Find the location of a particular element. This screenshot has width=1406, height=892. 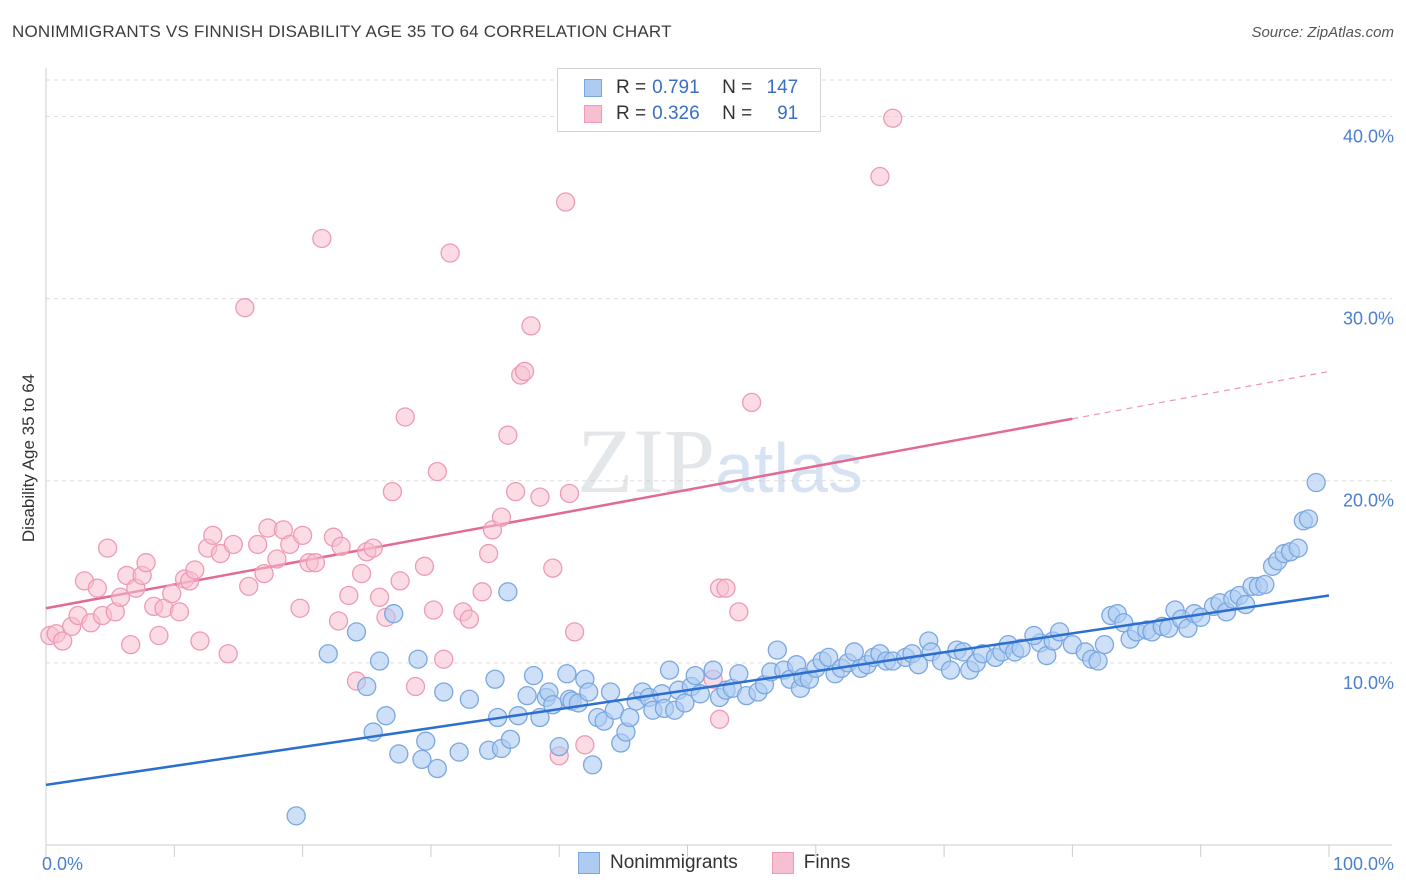

series-legend: Nonimmigrants Finns is located at coordinates (731, 863).